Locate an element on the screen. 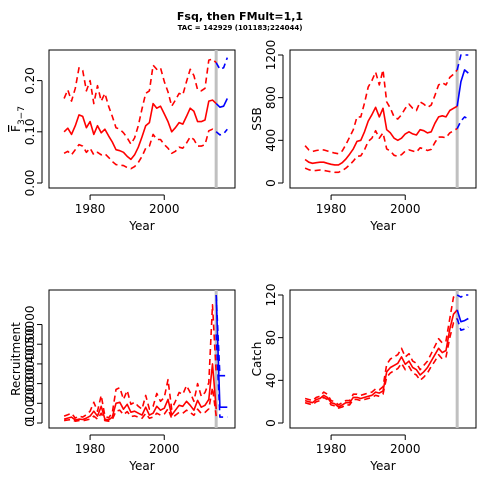 The image size is (480, 480). recruitment-y-axis-label: Recruitment is located at coordinates (16, 359).